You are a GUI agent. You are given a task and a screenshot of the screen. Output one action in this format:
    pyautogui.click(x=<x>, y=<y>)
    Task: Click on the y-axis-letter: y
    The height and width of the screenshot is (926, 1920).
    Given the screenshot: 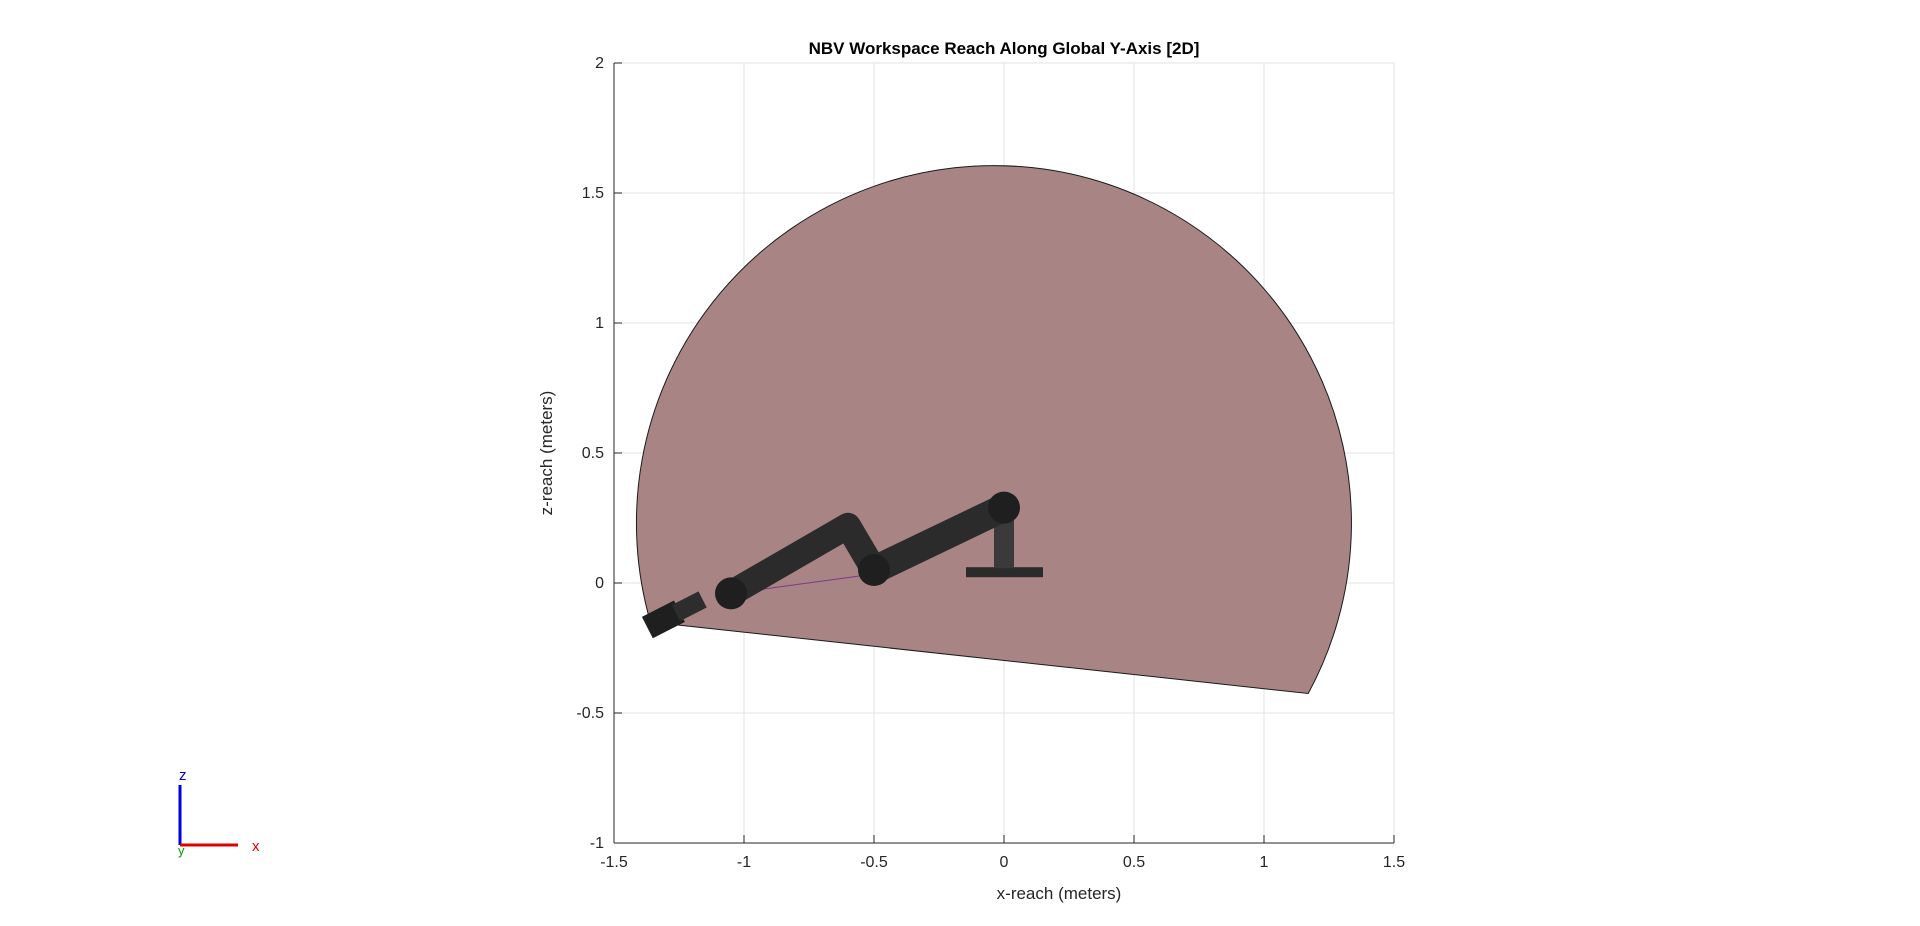 What is the action you would take?
    pyautogui.click(x=181, y=850)
    